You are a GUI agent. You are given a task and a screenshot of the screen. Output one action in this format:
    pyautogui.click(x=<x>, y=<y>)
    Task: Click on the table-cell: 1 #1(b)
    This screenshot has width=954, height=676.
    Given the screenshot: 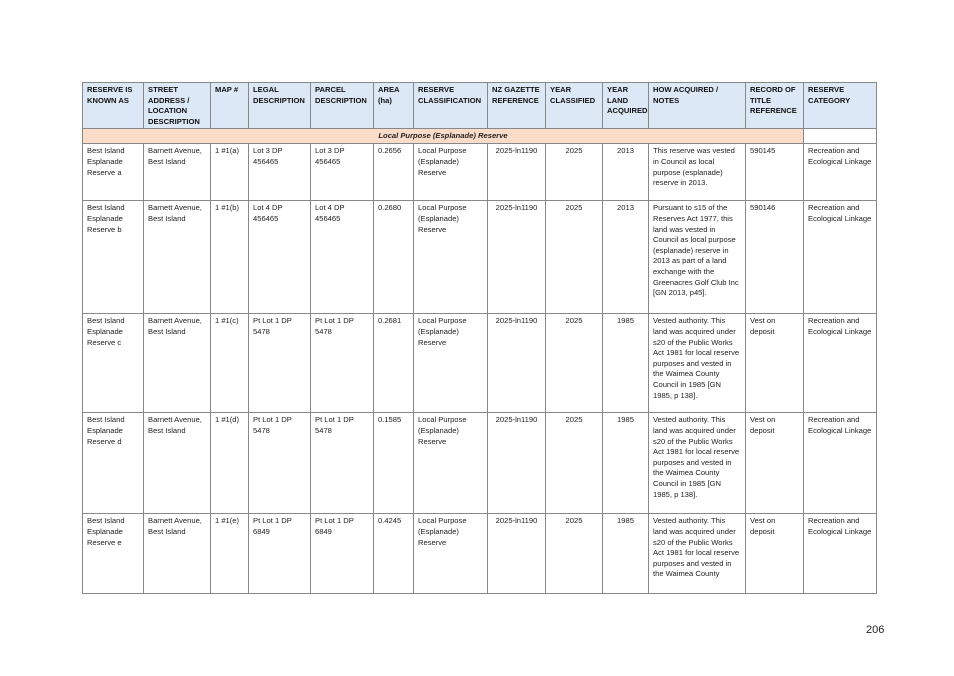 What is the action you would take?
    pyautogui.click(x=229, y=257)
    